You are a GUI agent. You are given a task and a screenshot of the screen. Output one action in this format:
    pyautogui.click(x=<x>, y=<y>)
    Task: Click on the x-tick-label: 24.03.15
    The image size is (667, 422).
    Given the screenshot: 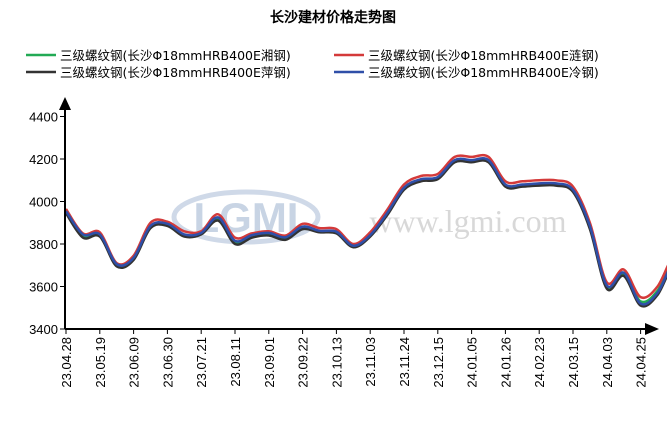 What is the action you would take?
    pyautogui.click(x=573, y=362)
    